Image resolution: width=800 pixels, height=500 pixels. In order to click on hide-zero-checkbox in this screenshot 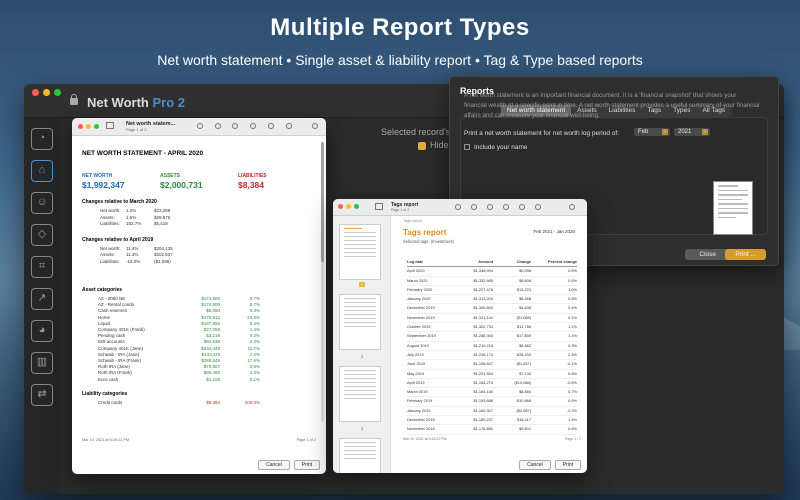, I will do `click(422, 145)`.